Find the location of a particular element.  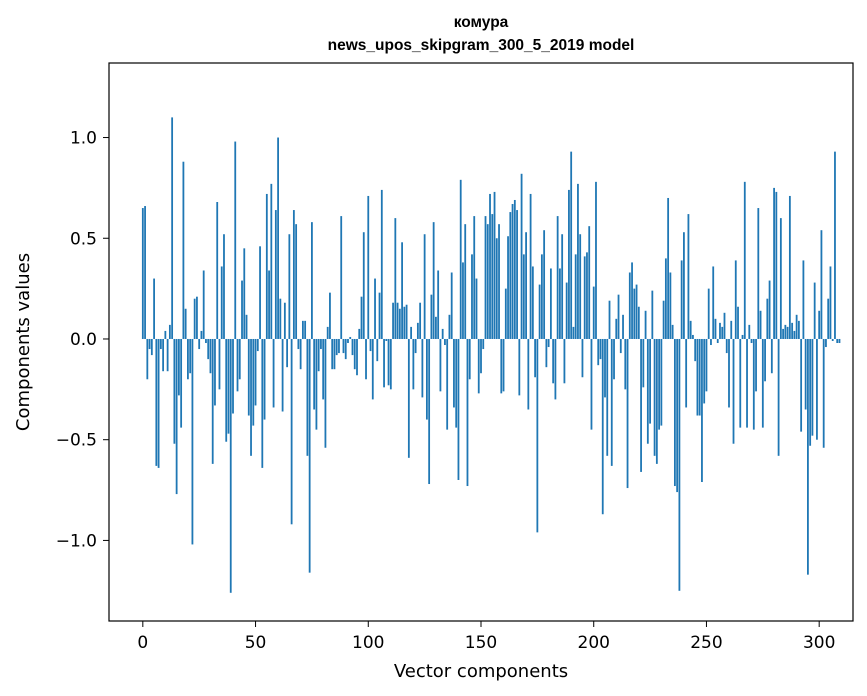

x-tick-label: 50 is located at coordinates (256, 643).